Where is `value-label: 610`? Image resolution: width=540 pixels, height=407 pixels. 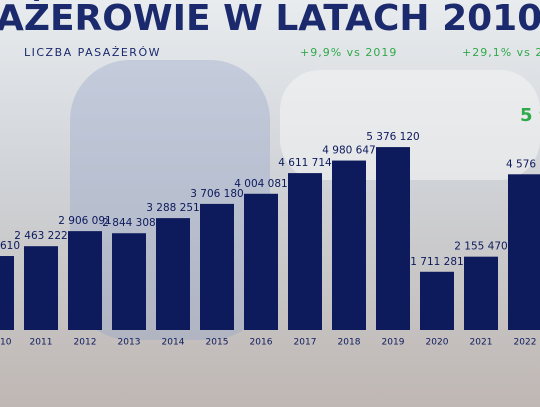 value-label: 610 is located at coordinates (10, 246).